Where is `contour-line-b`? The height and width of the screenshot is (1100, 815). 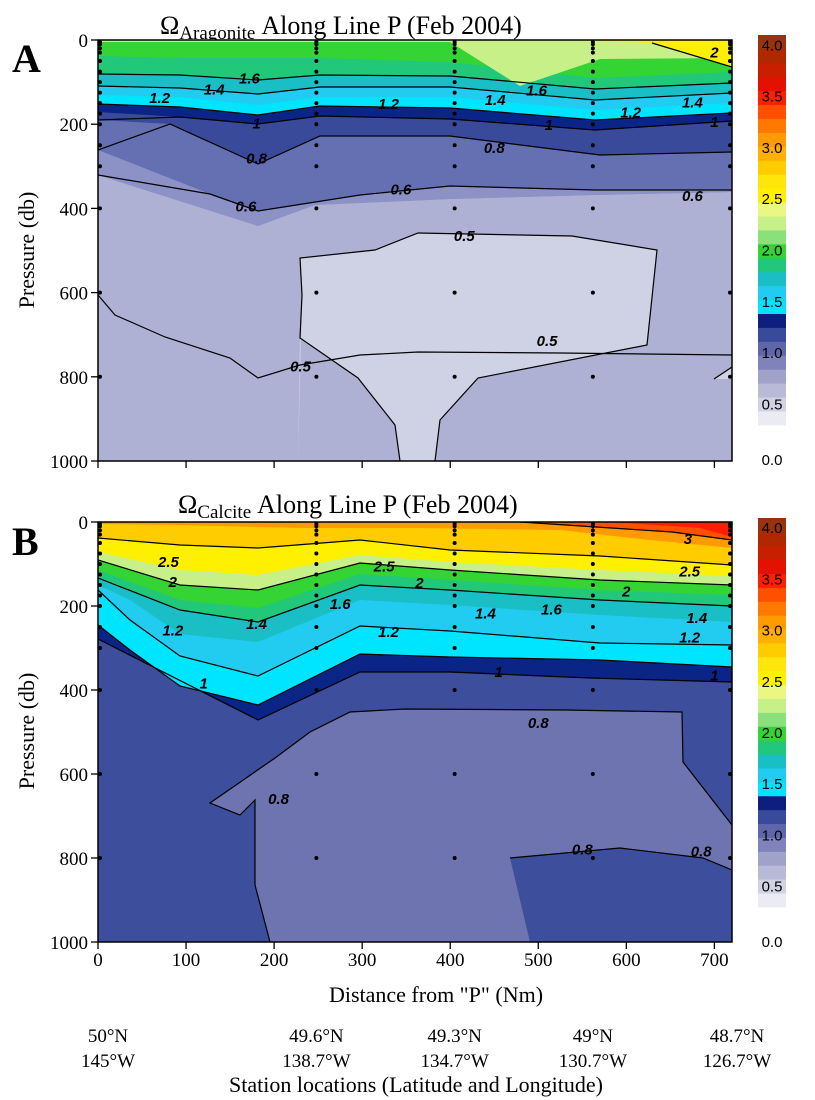 contour-line-b is located at coordinates (470, 825).